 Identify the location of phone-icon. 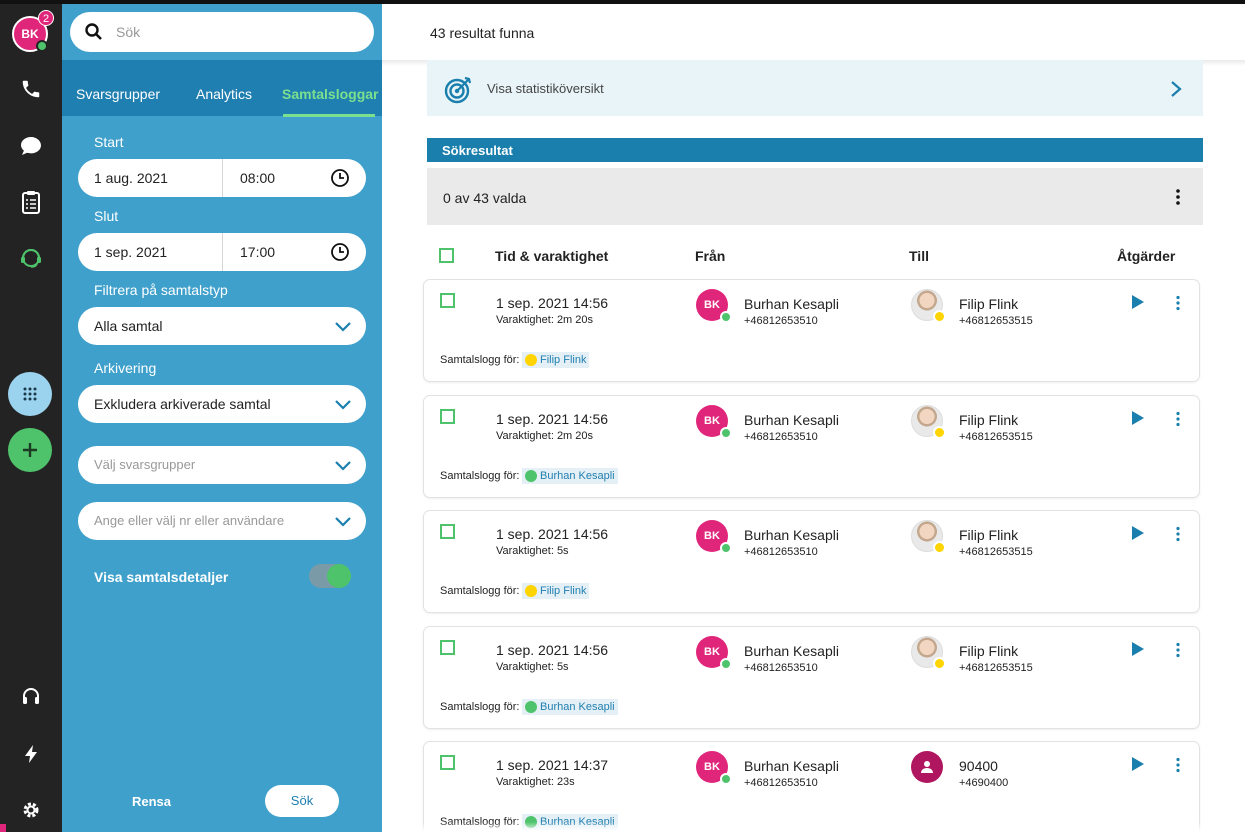
(31, 89).